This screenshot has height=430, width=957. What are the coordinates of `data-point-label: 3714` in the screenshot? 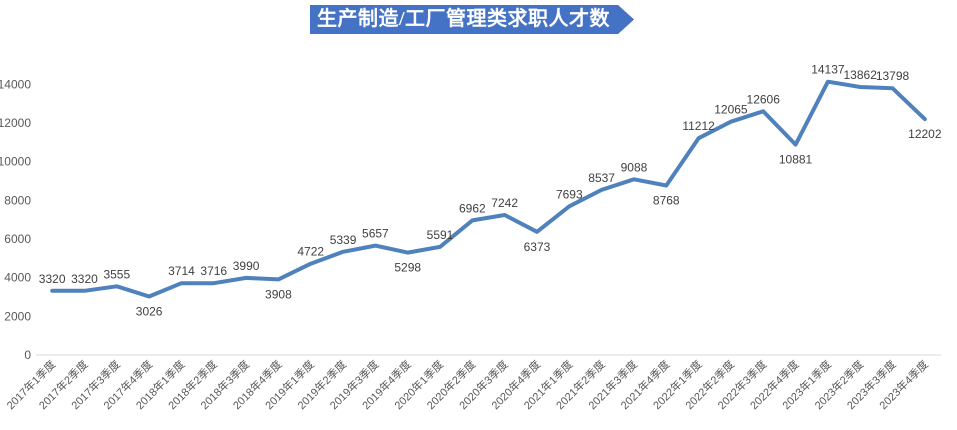 It's located at (181, 271).